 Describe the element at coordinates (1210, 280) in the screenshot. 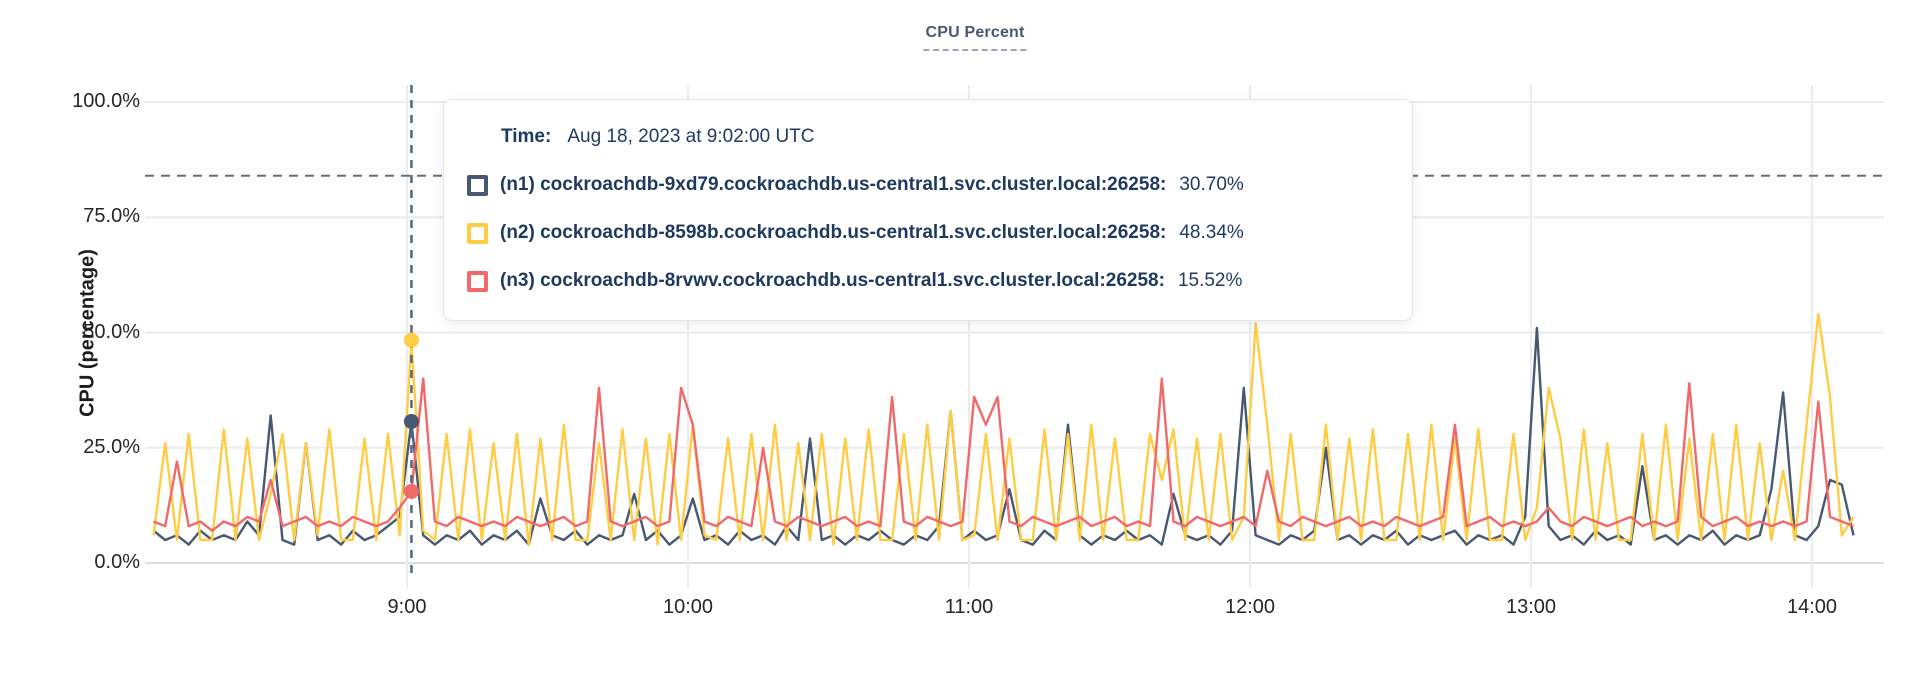

I see `series-n3-value: 15.52%` at that location.